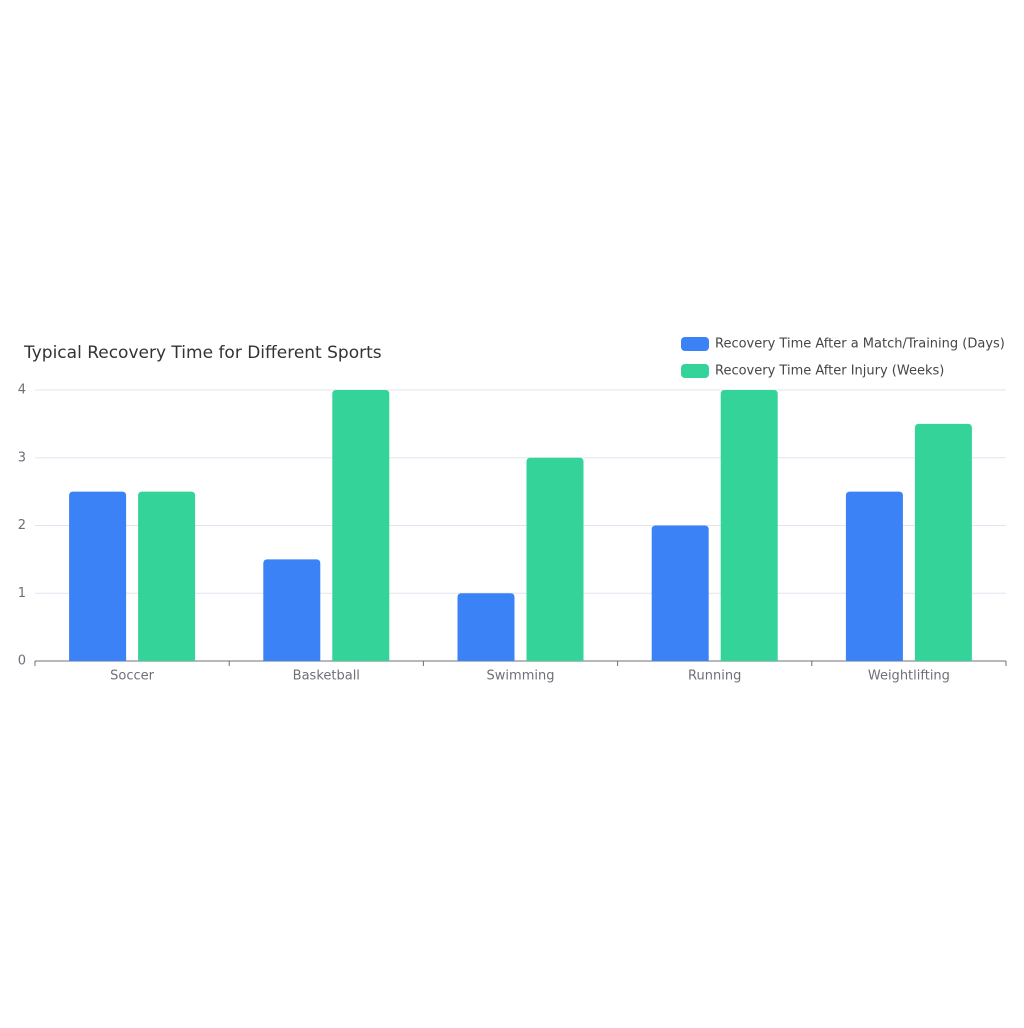  I want to click on x-tick-label: Weightlifting, so click(909, 676).